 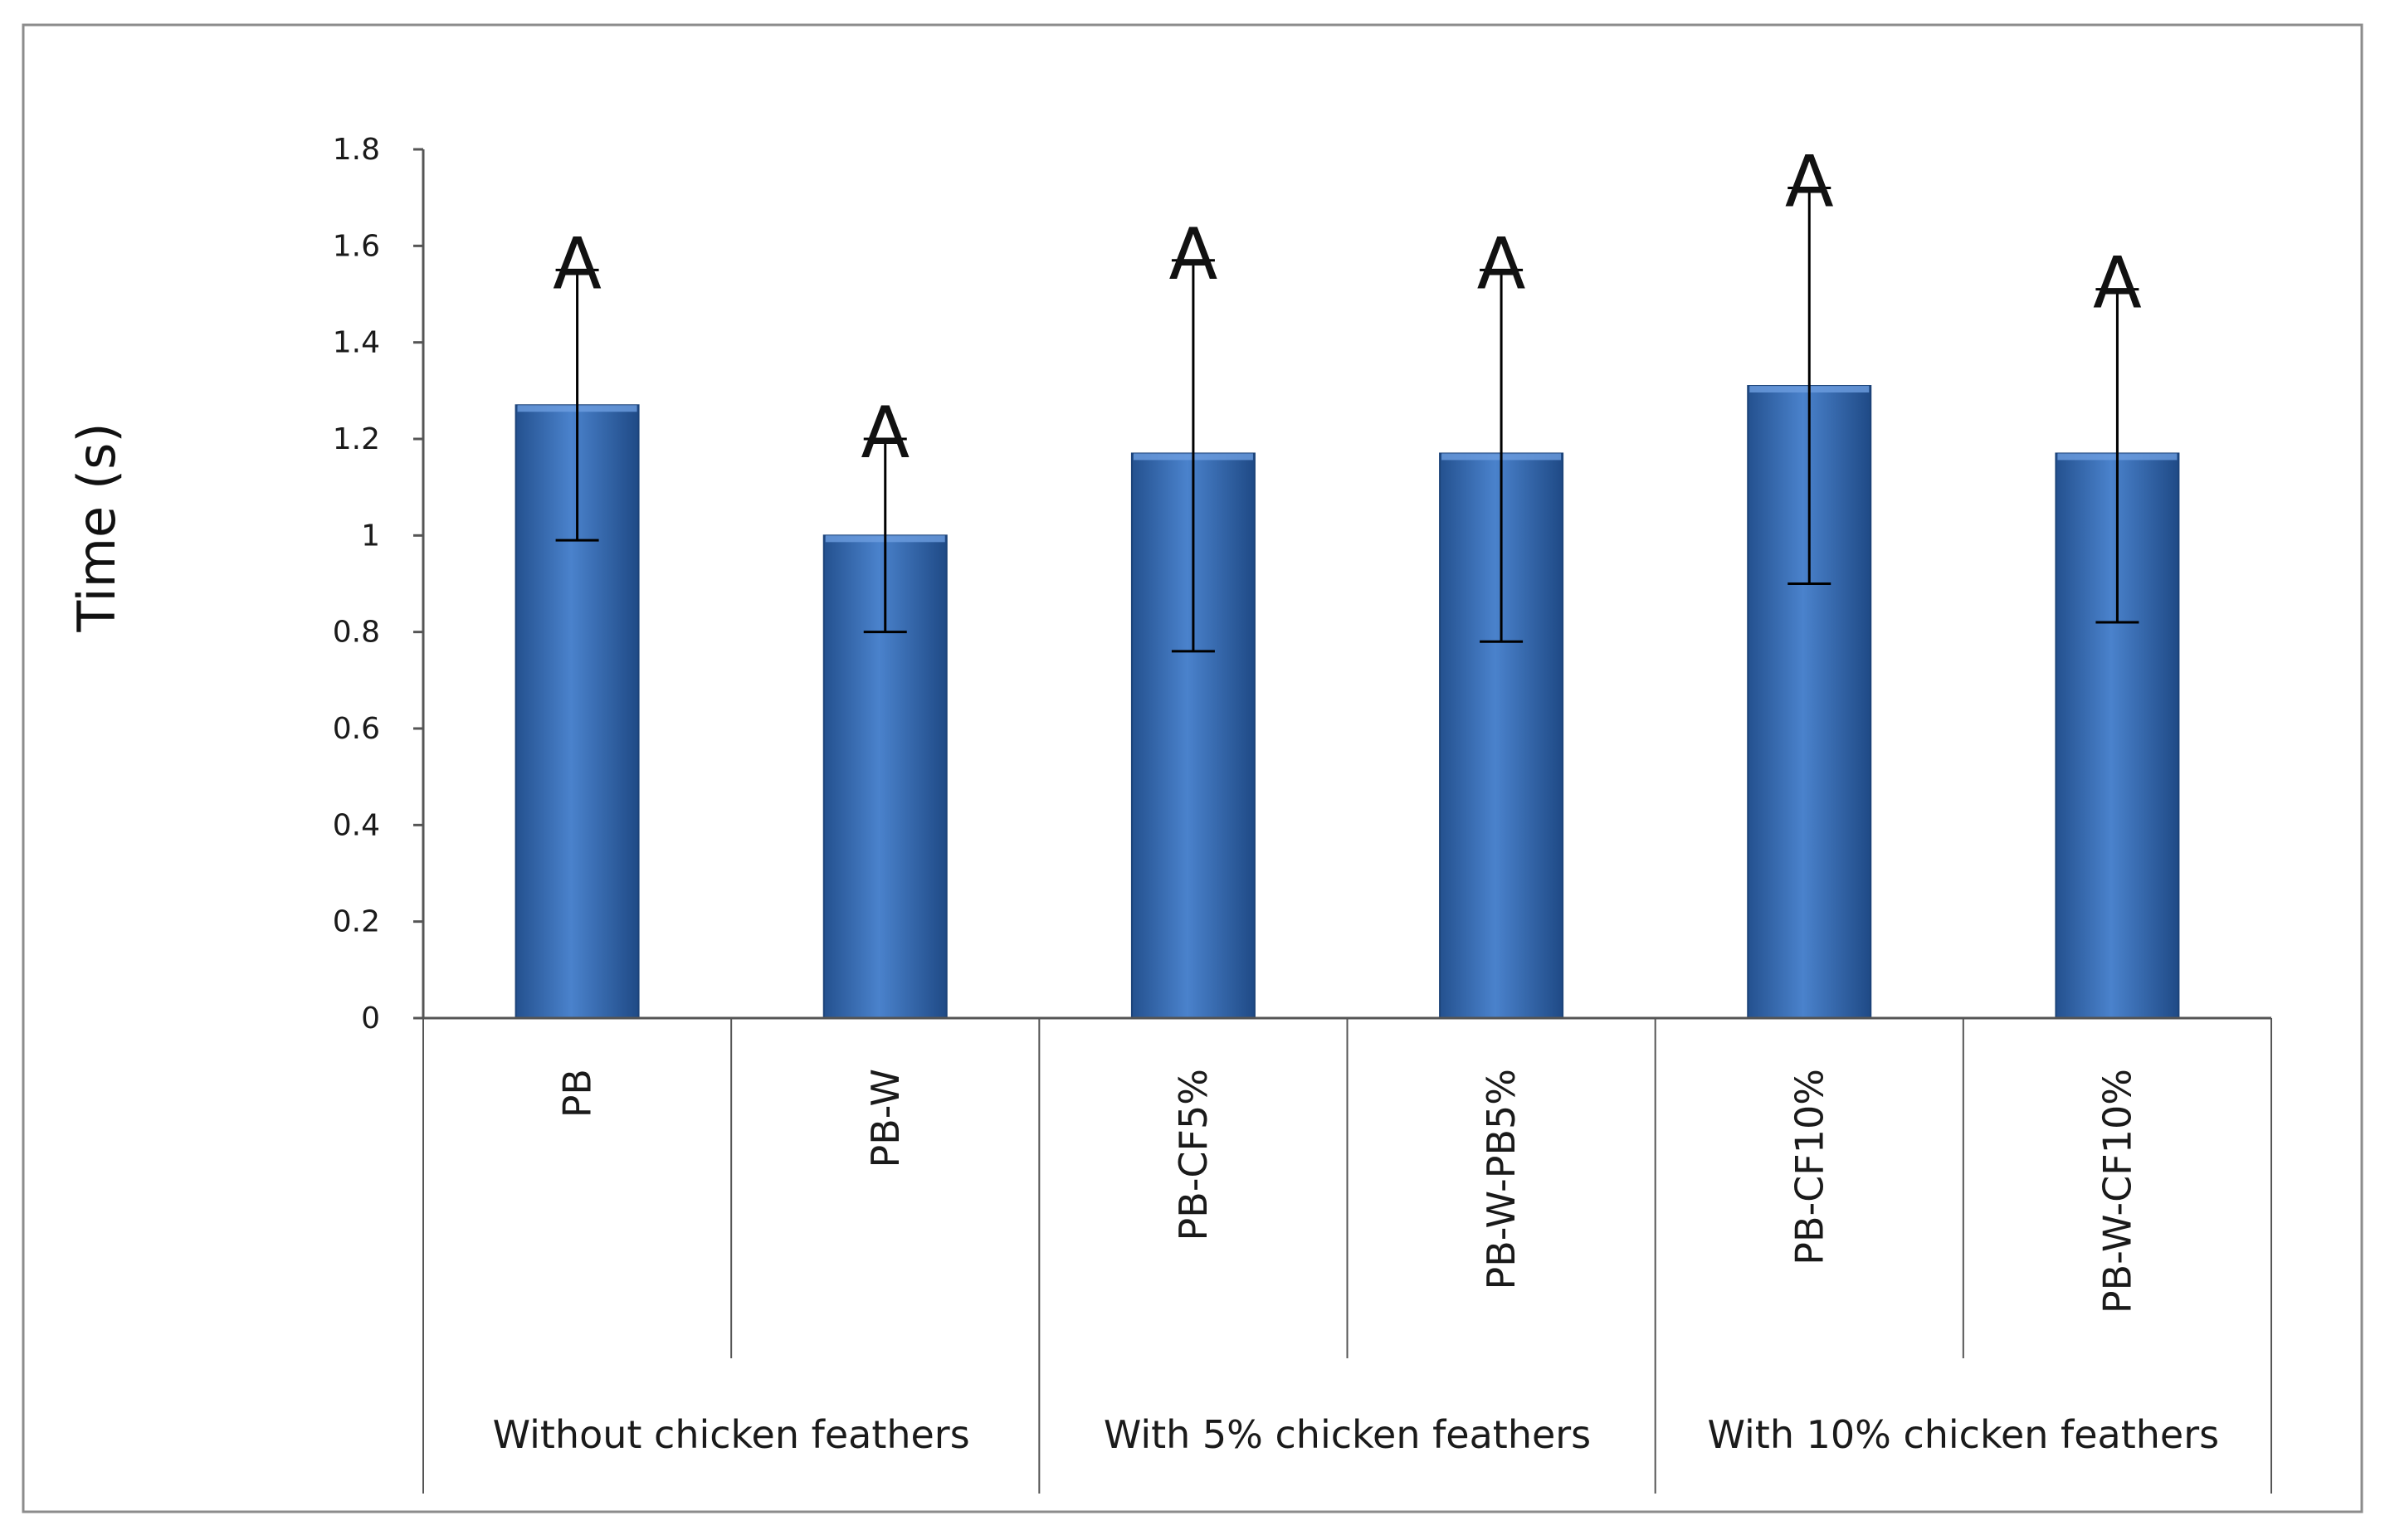 I want to click on y-tick-label: 1.8, so click(x=356, y=150).